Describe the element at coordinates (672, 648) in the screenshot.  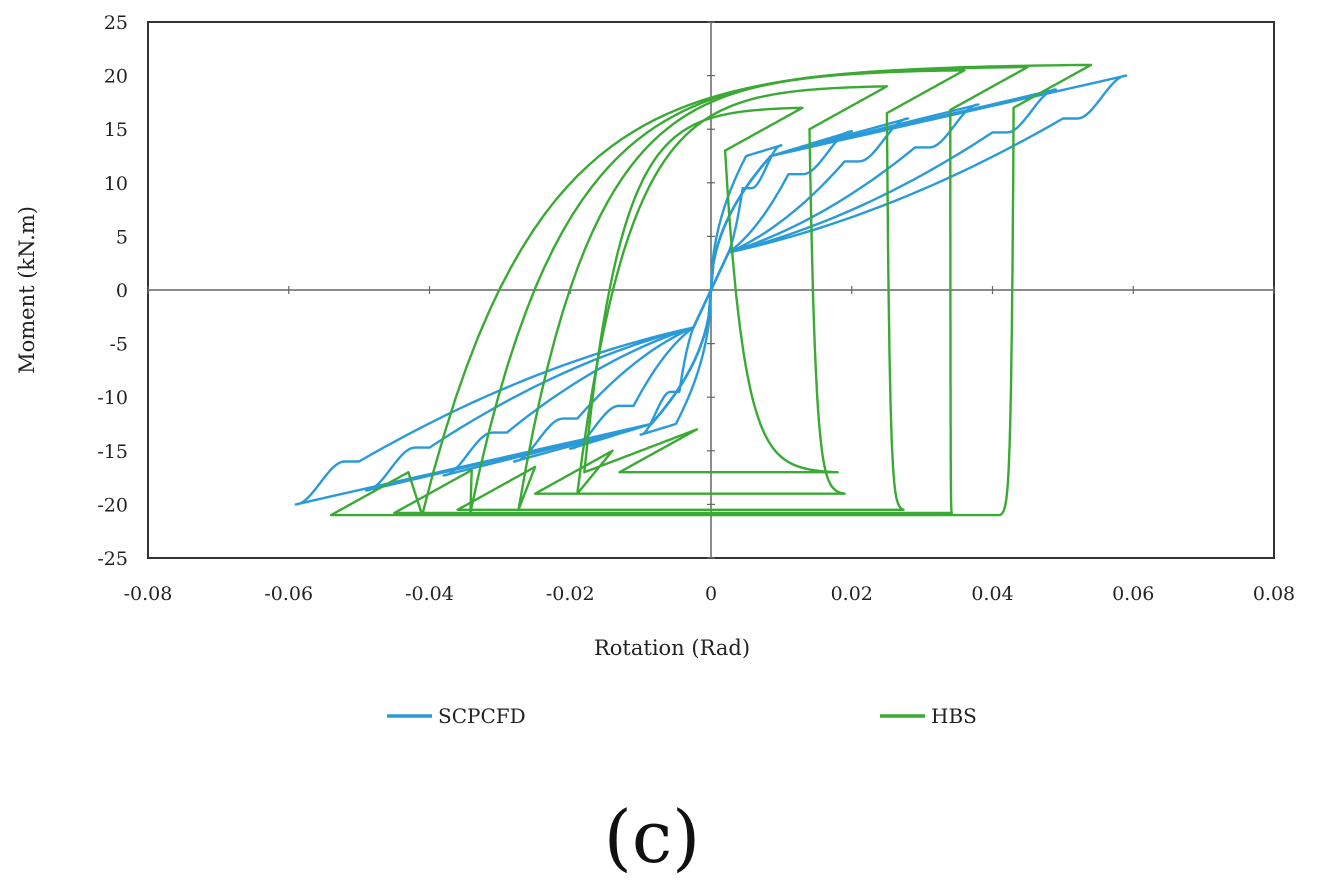
I see `x-axis-title: Rotation (Rad)` at that location.